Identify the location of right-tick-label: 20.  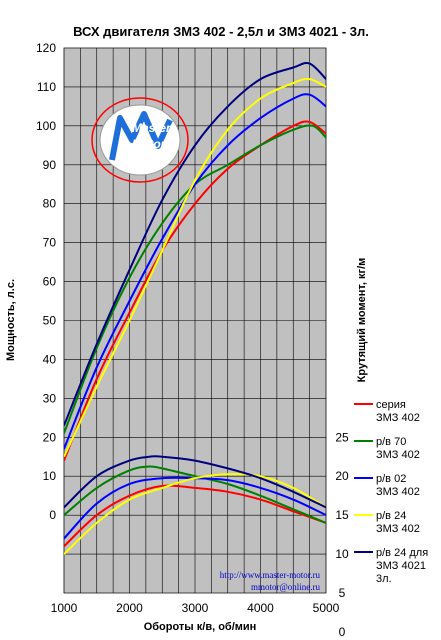
(342, 476).